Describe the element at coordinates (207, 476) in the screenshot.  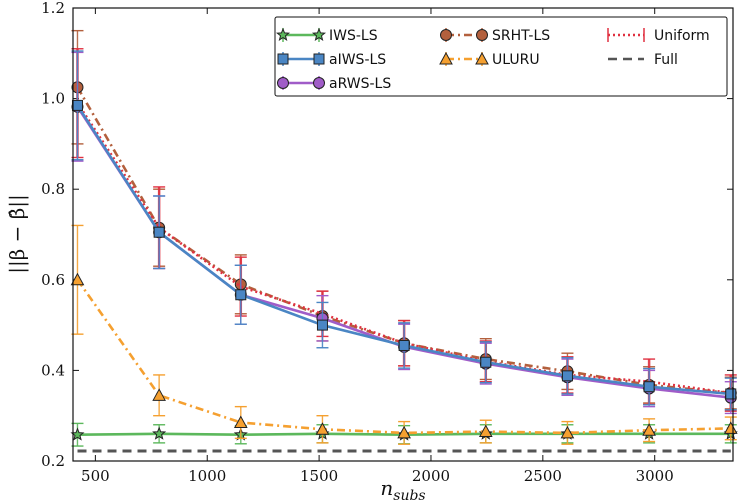
I see `x-tick-label-1000: 1000` at that location.